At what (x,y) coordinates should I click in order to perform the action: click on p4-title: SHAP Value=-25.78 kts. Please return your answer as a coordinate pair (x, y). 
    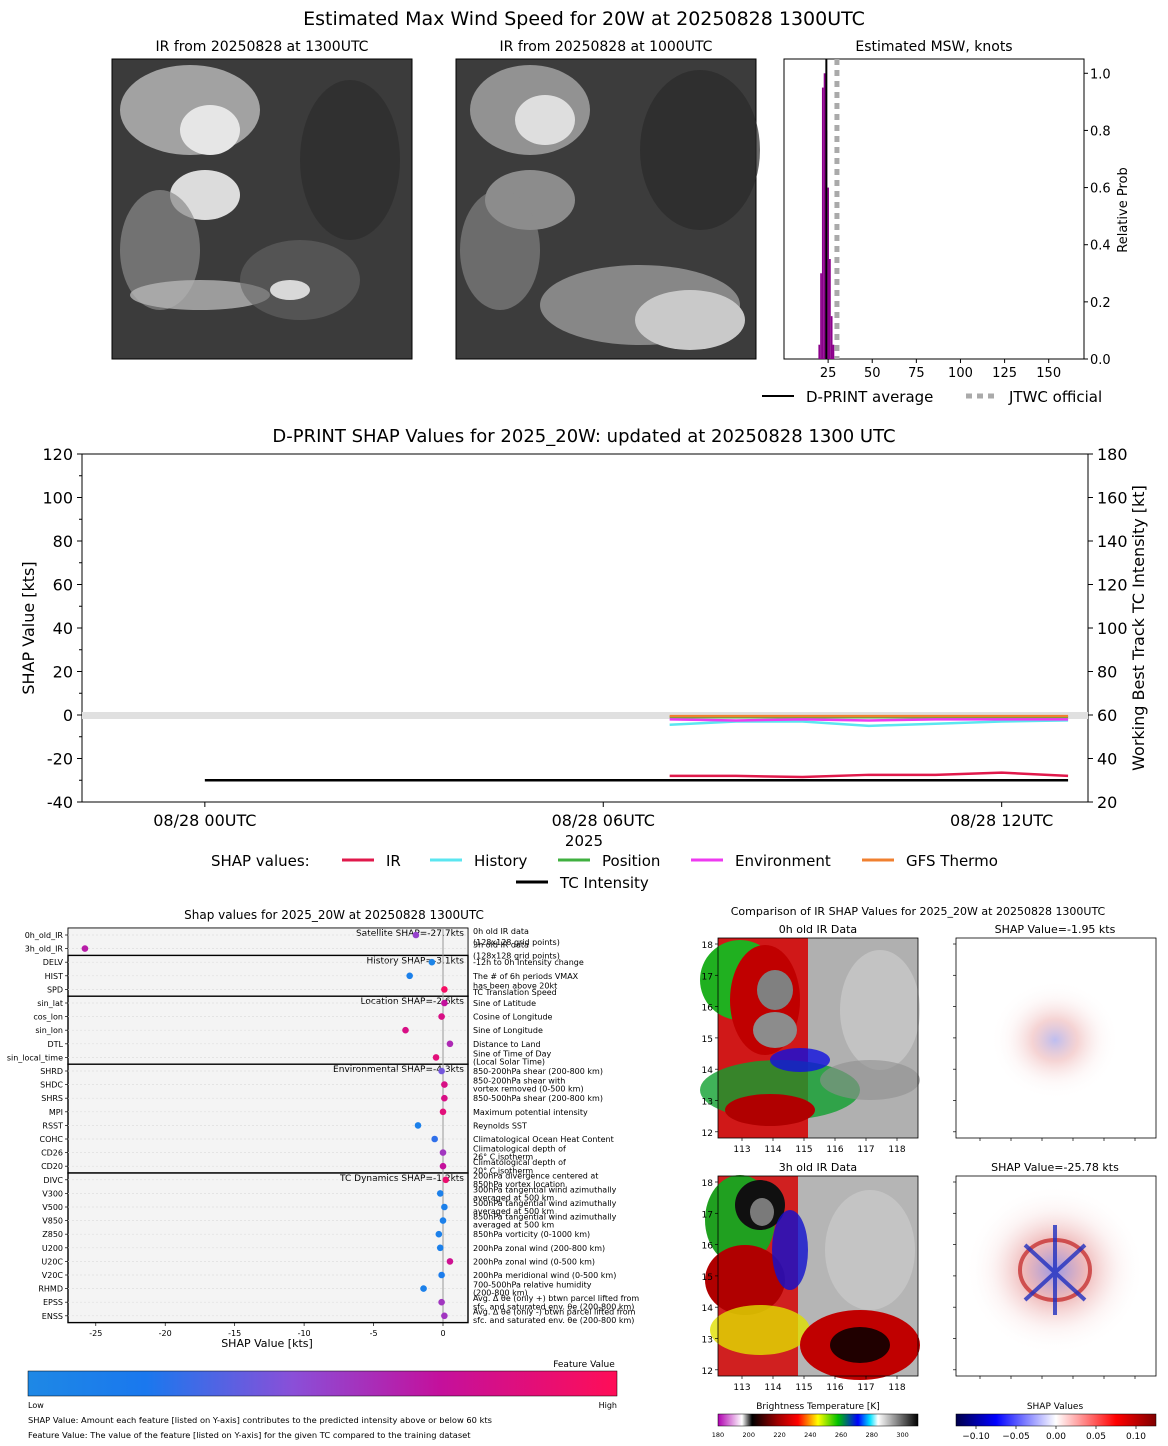
    Looking at the image, I should click on (1055, 1167).